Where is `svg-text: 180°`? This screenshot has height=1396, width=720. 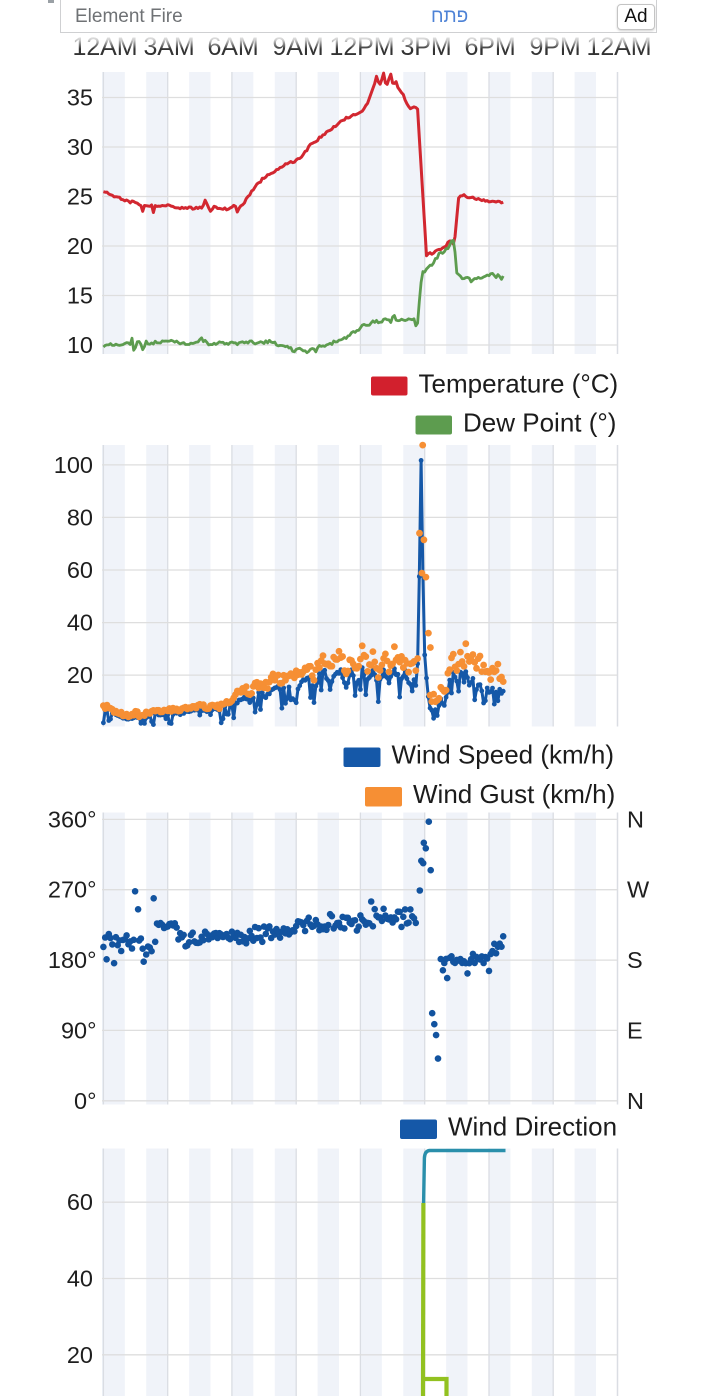 svg-text: 180° is located at coordinates (72, 960).